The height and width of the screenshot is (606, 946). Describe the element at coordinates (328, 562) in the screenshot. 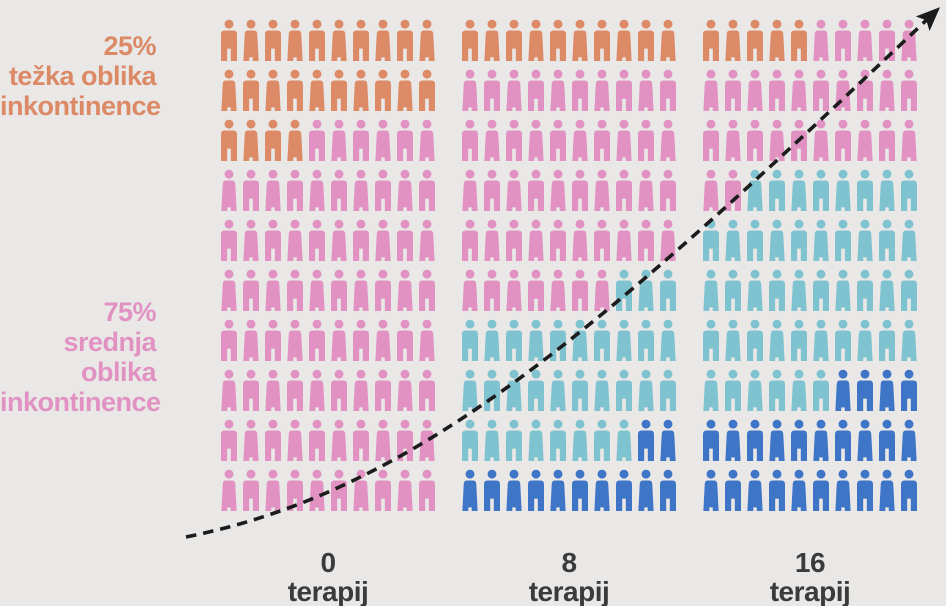

I see `x-tick-value: 0` at that location.